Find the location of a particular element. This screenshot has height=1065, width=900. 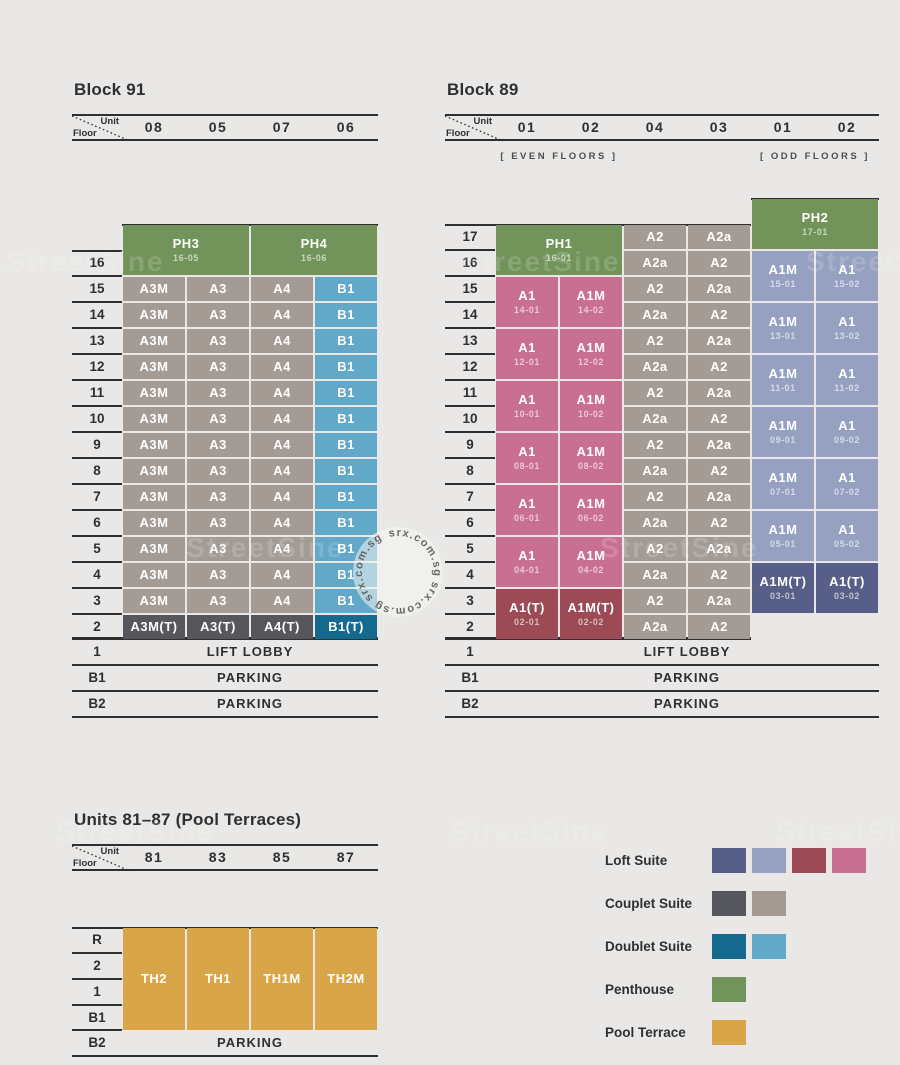

unit-type-label: A3 is located at coordinates (218, 600).